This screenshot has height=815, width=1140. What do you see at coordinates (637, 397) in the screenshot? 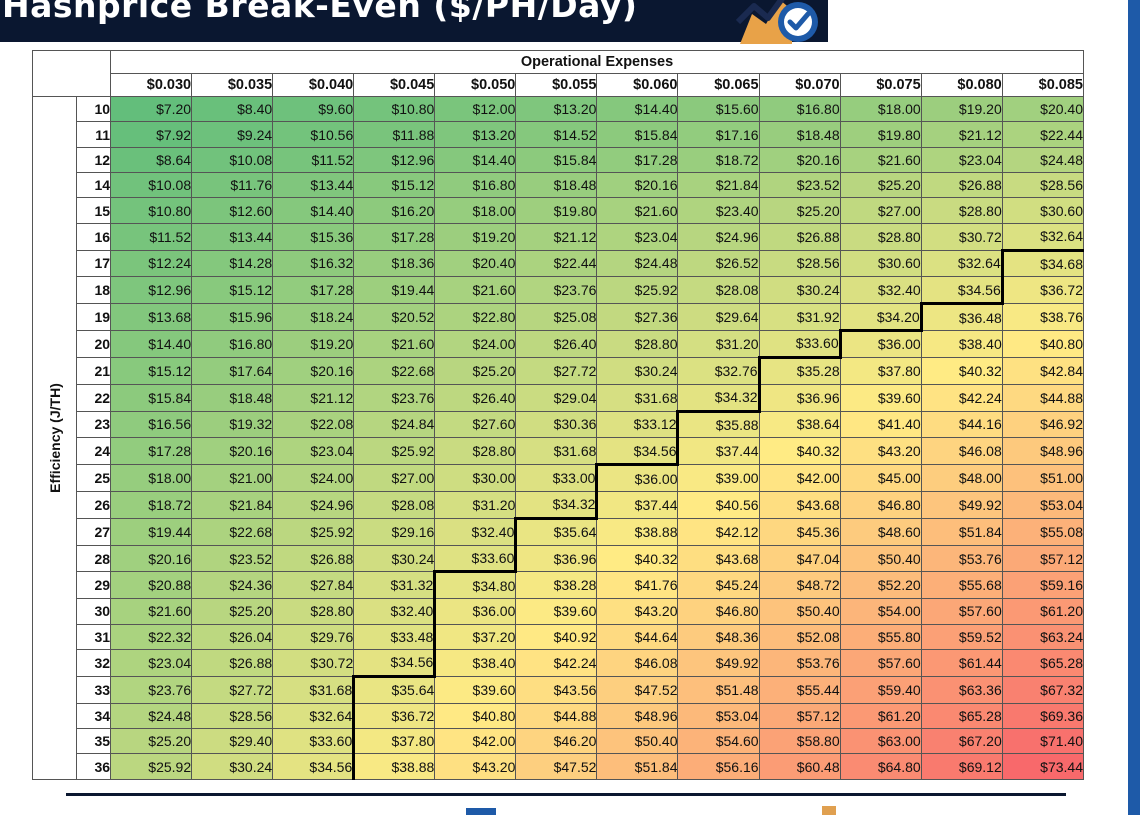
I see `value-cell: $31.68` at bounding box center [637, 397].